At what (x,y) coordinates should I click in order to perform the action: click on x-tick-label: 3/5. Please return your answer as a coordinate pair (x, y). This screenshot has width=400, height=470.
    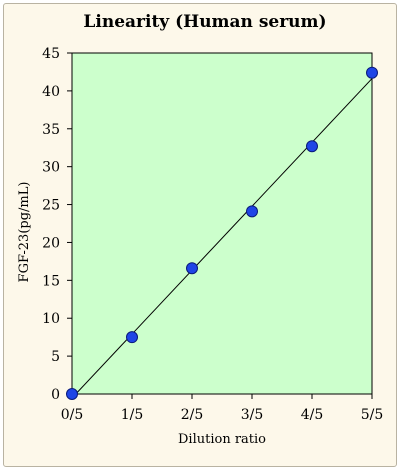
    Looking at the image, I should click on (252, 415).